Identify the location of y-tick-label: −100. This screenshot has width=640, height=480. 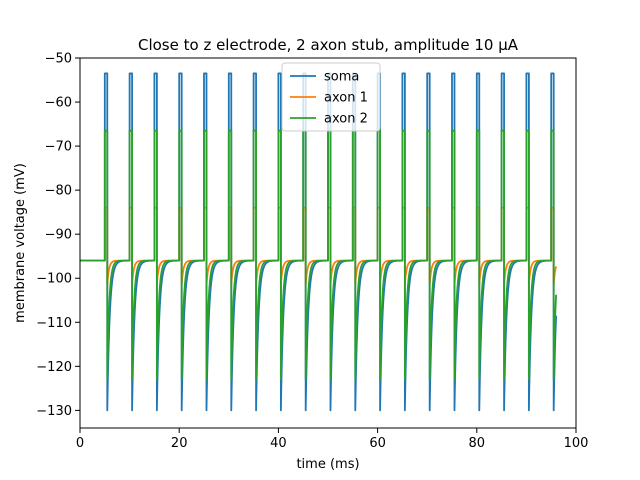
(54, 279).